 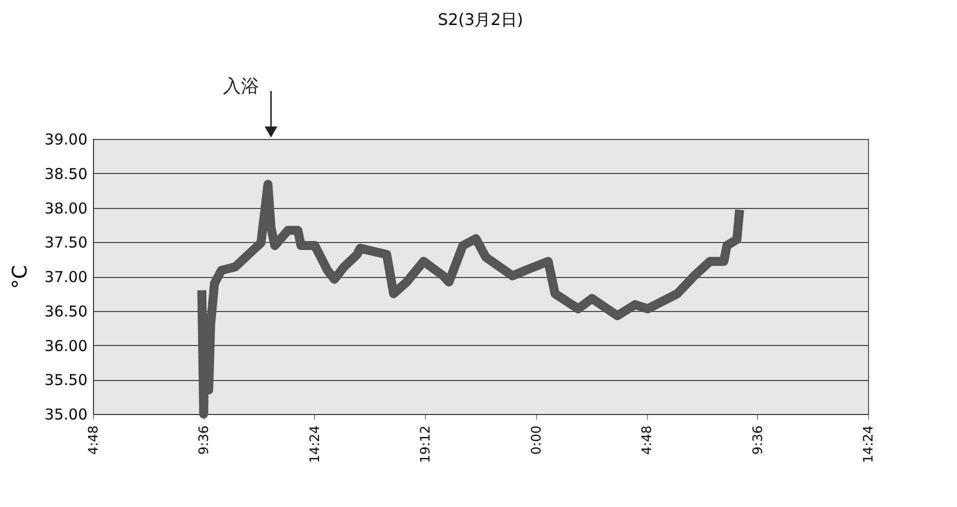 What do you see at coordinates (66, 139) in the screenshot?
I see `y-tick-label: 39.00` at bounding box center [66, 139].